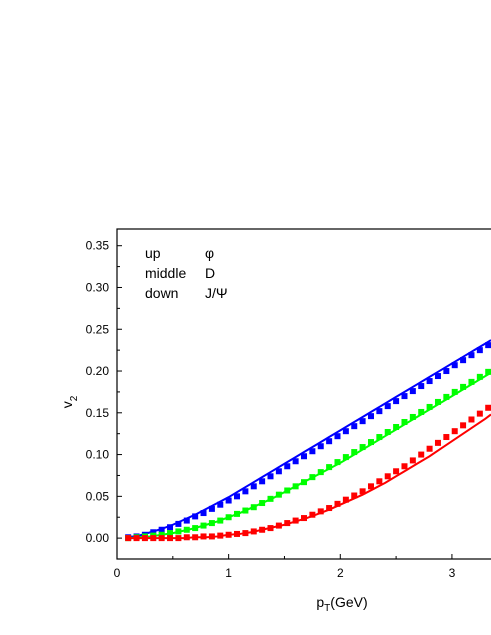 Image resolution: width=491 pixels, height=635 pixels. I want to click on x-axis-label-main: p, so click(320, 602).